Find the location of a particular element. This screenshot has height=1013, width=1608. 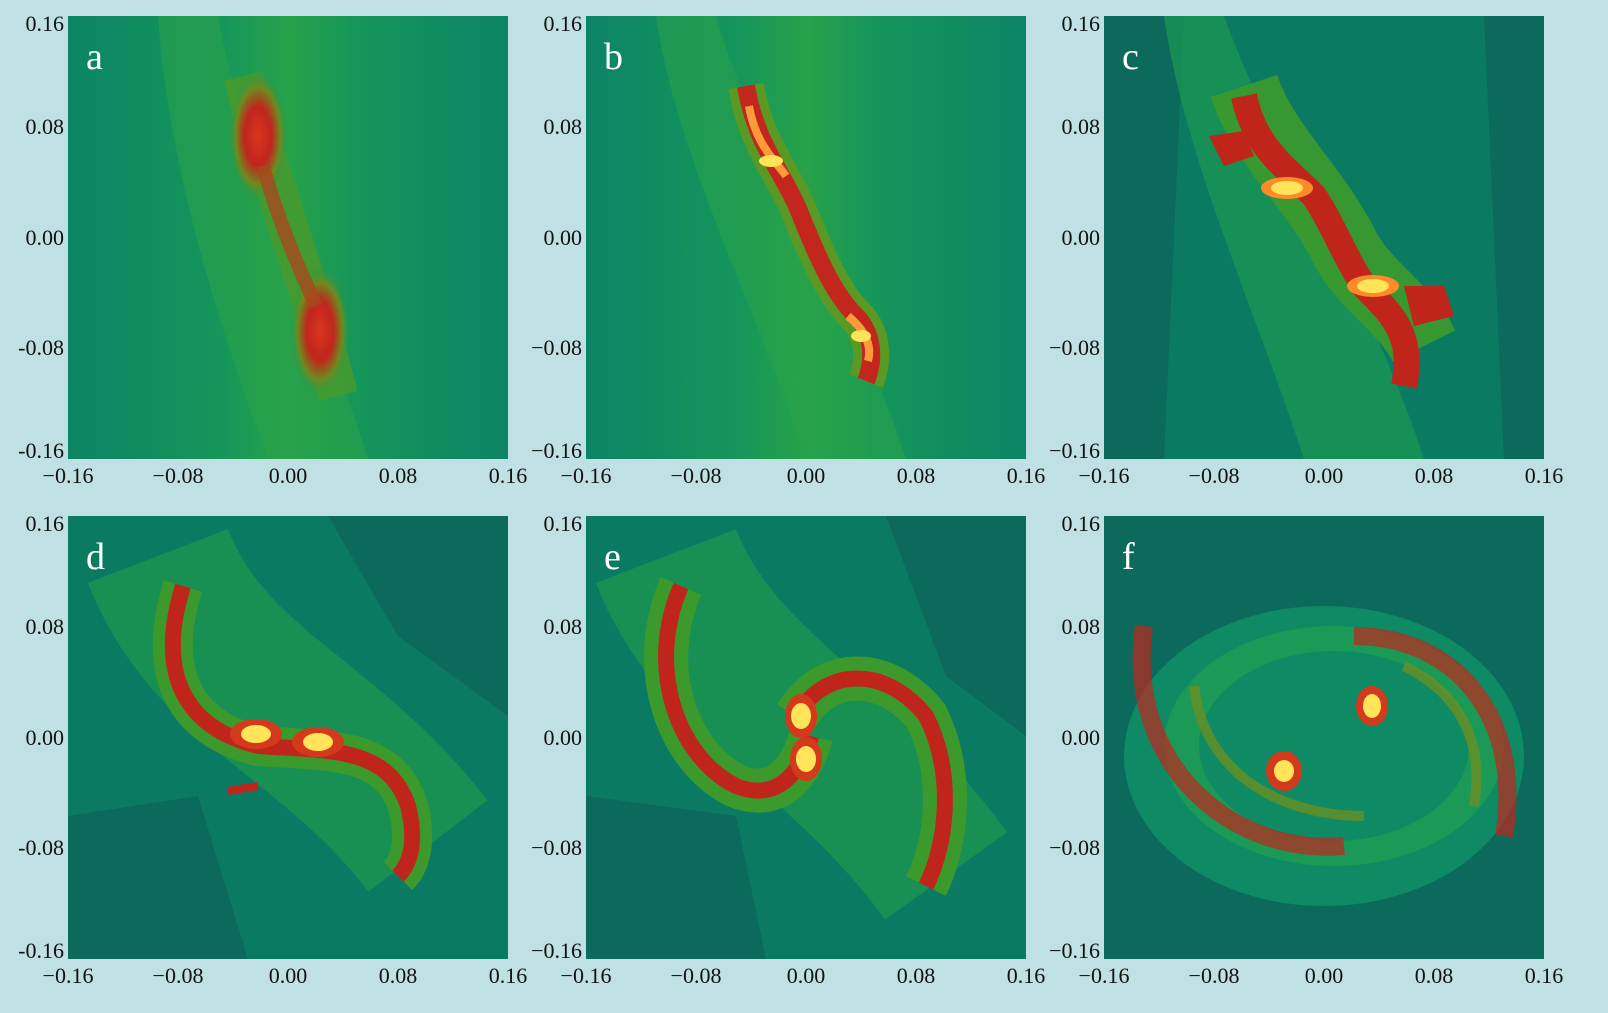

density-map-b is located at coordinates (806, 237).